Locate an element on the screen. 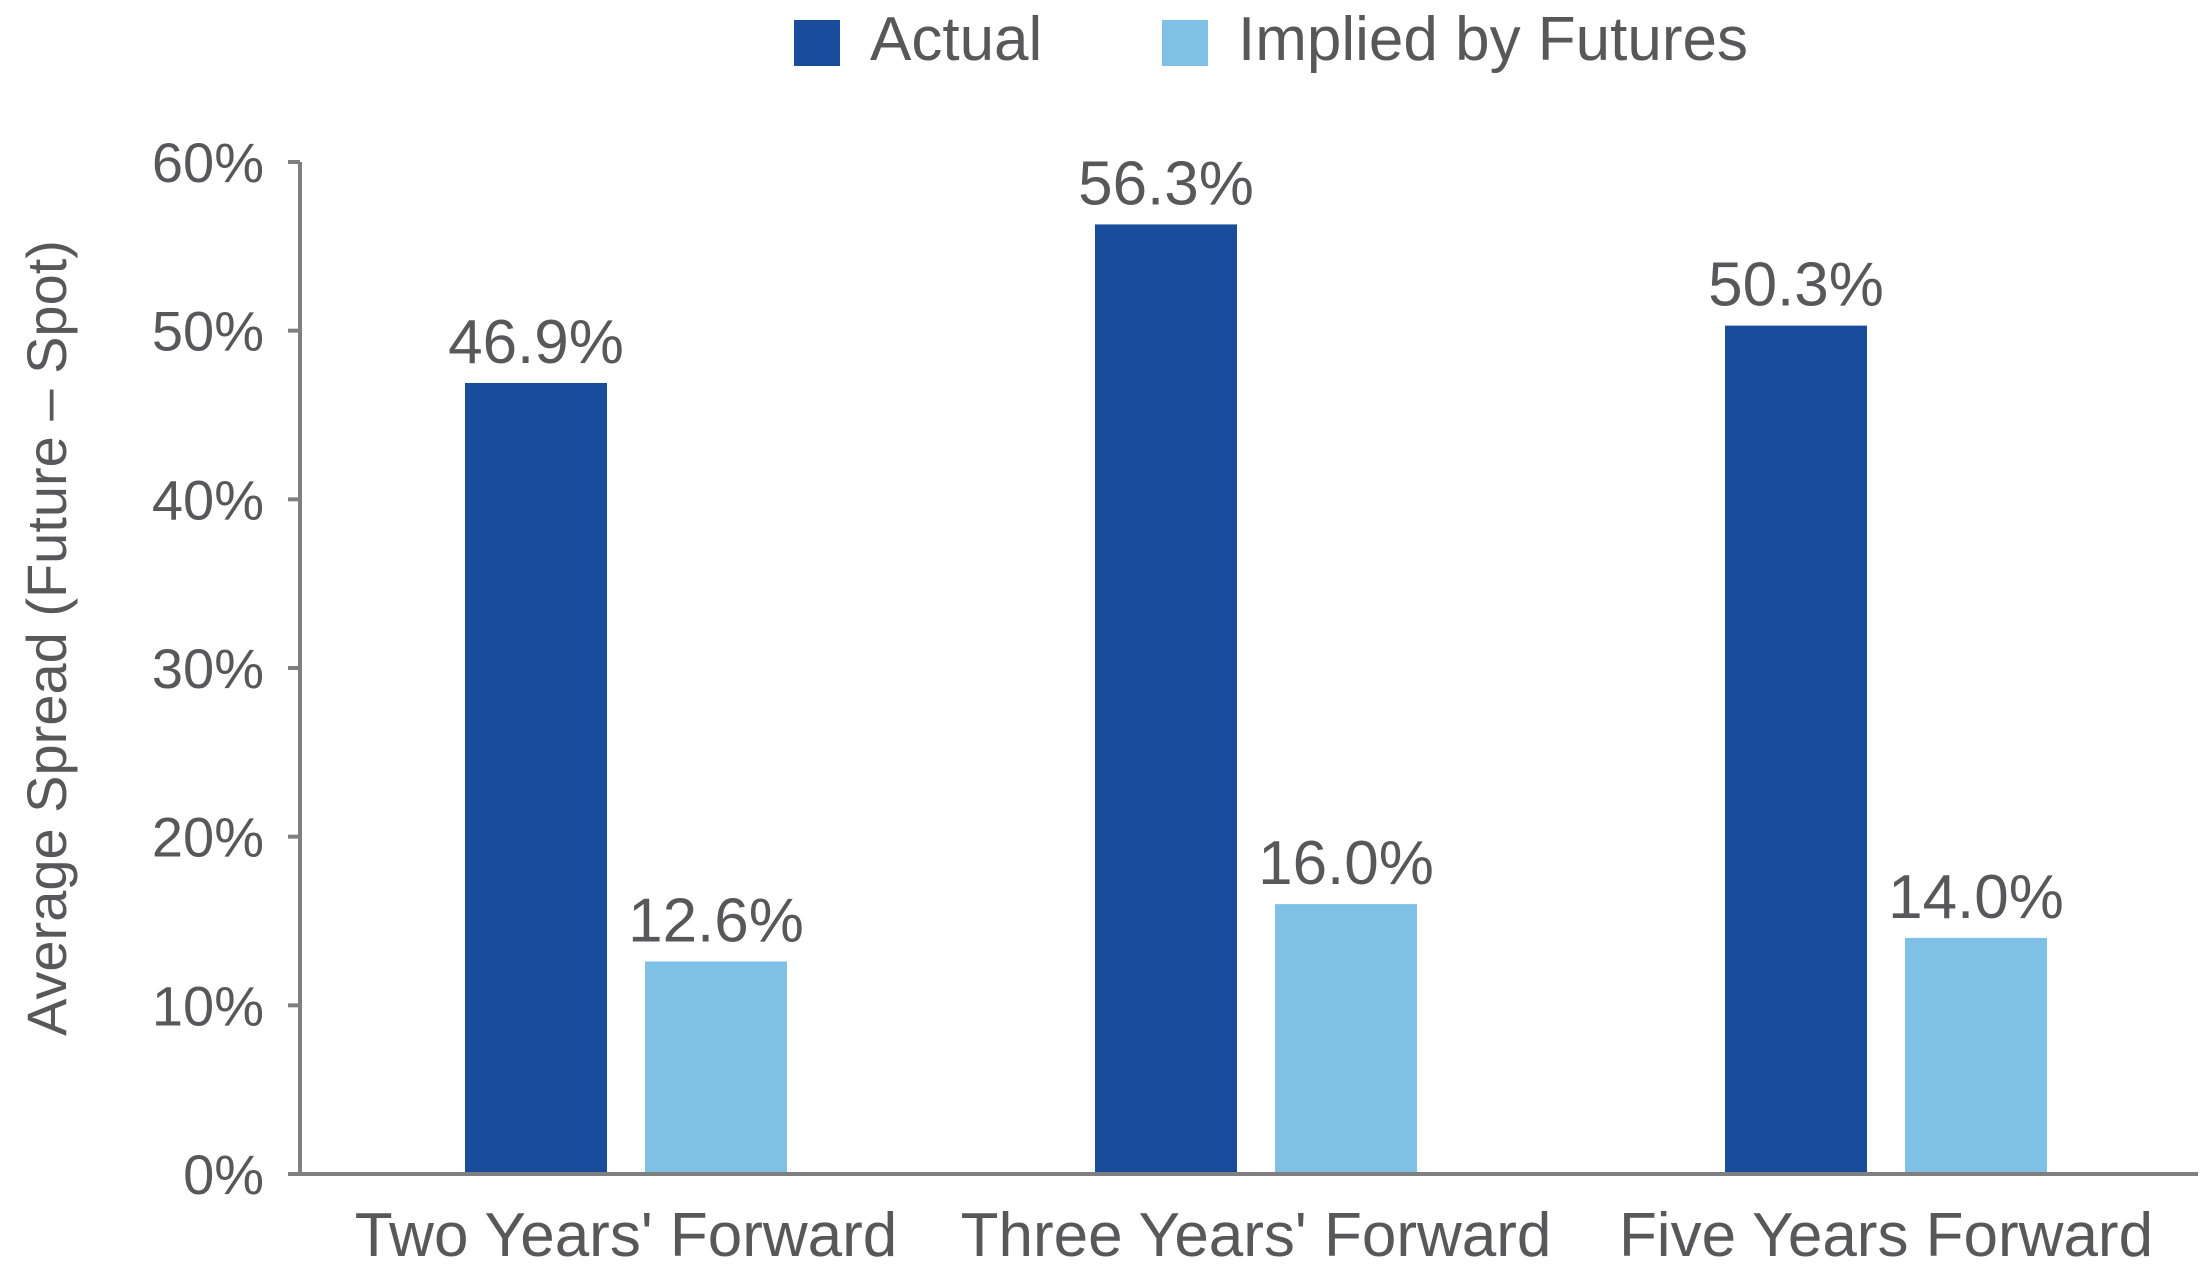  legend: Actual Implied by Futures is located at coordinates (1271, 39).